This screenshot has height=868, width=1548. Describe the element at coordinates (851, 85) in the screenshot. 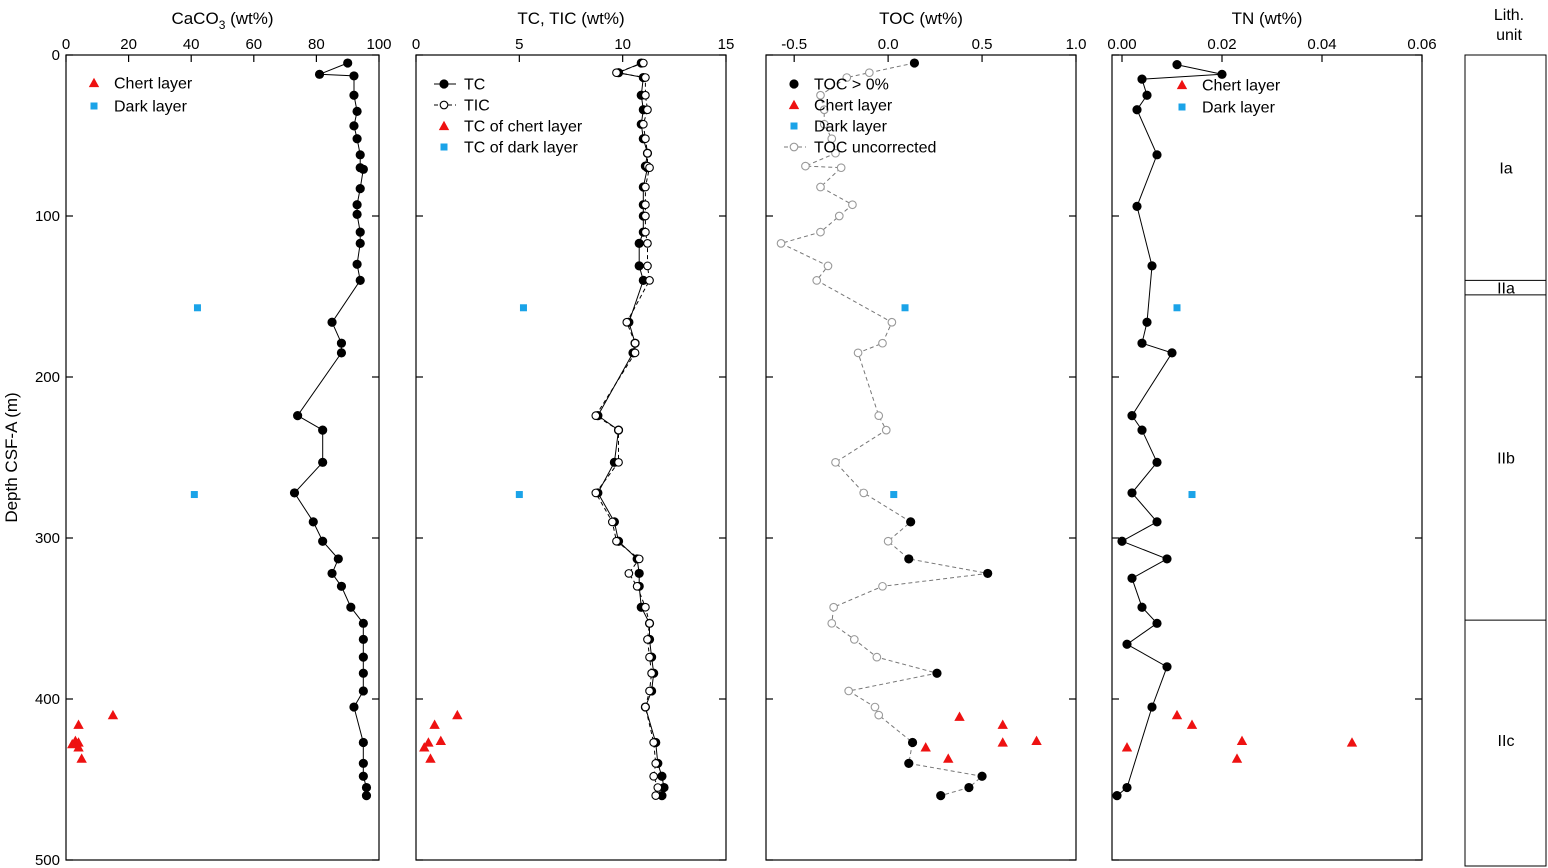

I see `legend-label: TOC > 0%` at that location.